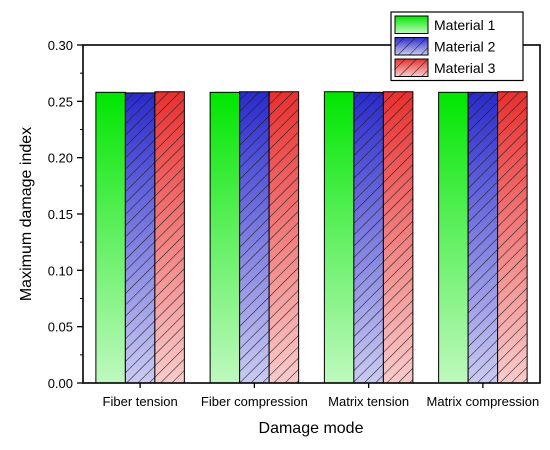 The width and height of the screenshot is (550, 450). Describe the element at coordinates (311, 428) in the screenshot. I see `x-axis-label: Damage mode` at that location.